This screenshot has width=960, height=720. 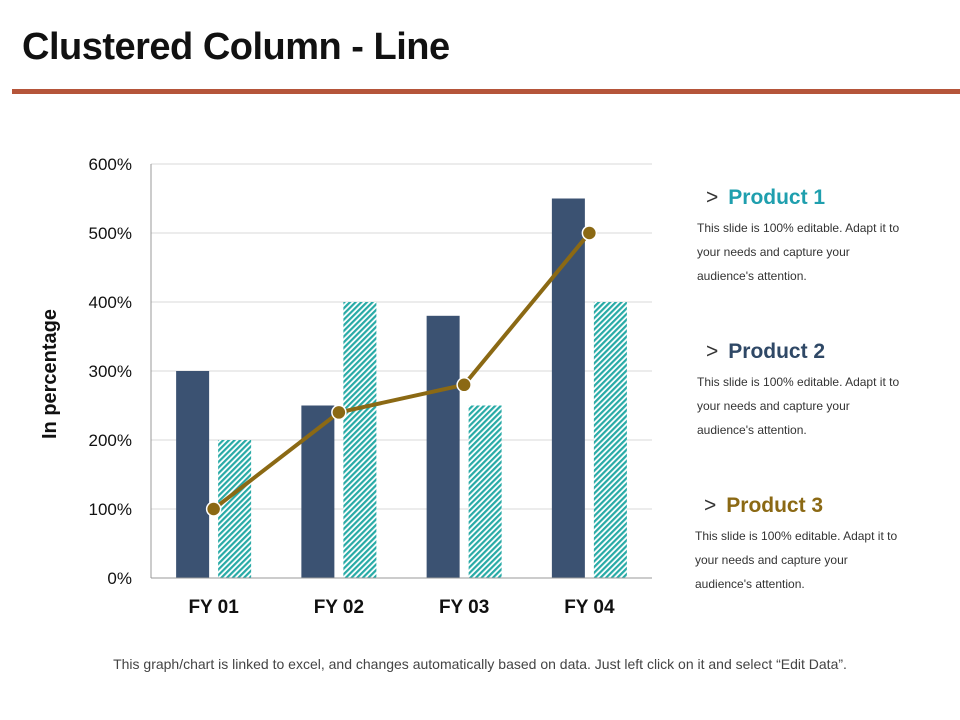 I want to click on x-tick-label: FY 02, so click(x=339, y=607).